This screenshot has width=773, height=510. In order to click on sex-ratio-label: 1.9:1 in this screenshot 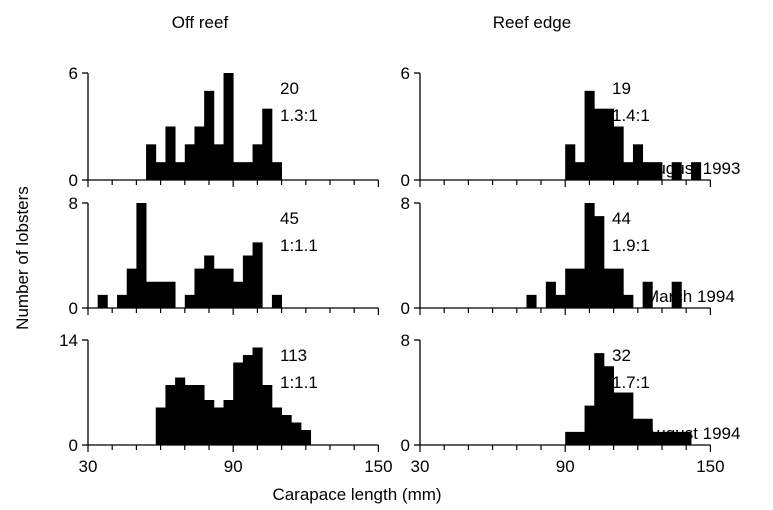, I will do `click(631, 245)`.